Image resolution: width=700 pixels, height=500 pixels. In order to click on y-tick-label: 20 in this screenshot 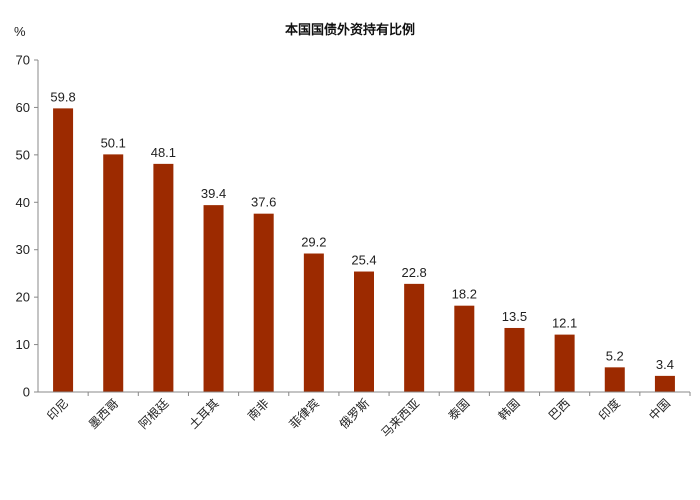, I will do `click(23, 297)`.